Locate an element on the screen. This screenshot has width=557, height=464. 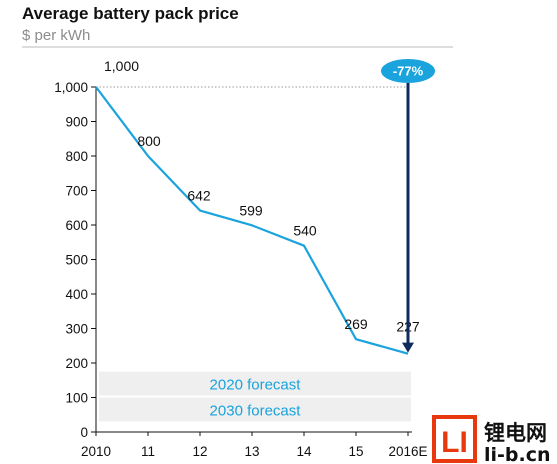
forecast-band-2030 is located at coordinates (255, 409).